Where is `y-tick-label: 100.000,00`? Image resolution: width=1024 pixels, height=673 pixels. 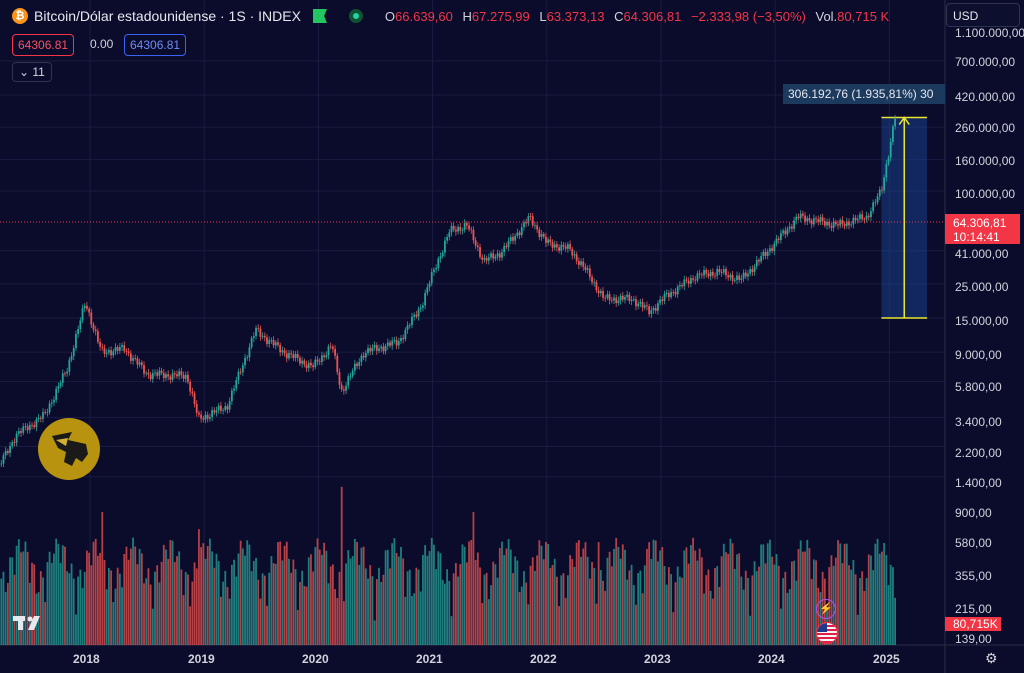 y-tick-label: 100.000,00 is located at coordinates (985, 194).